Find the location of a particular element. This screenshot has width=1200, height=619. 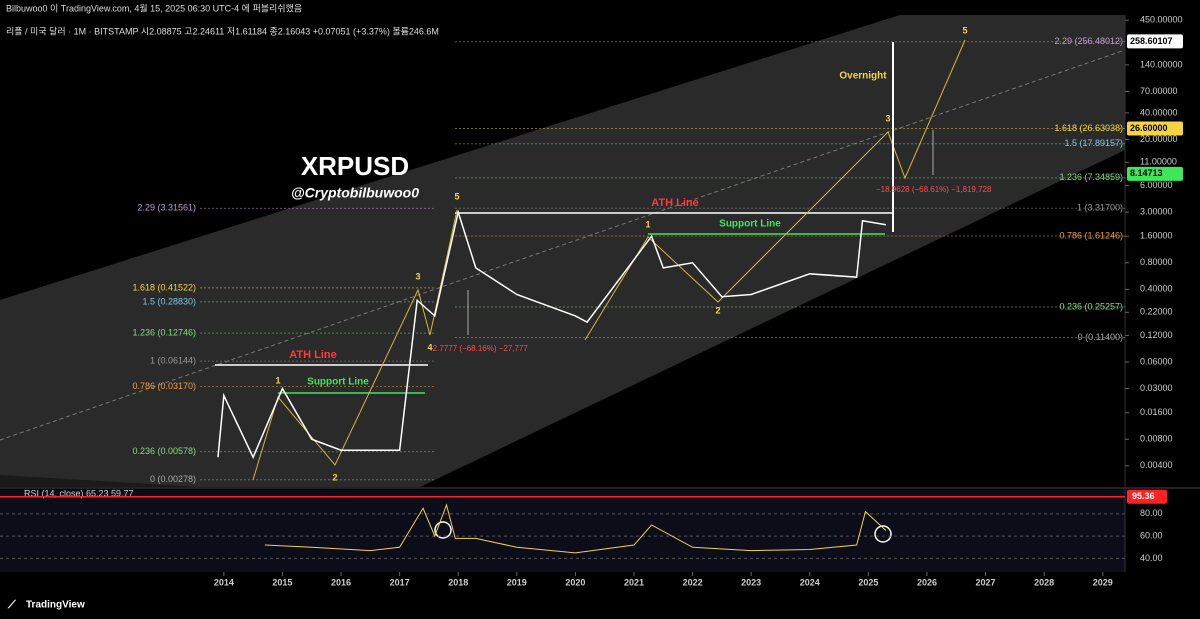

fib-label: 1 (0.06144) is located at coordinates (173, 361).